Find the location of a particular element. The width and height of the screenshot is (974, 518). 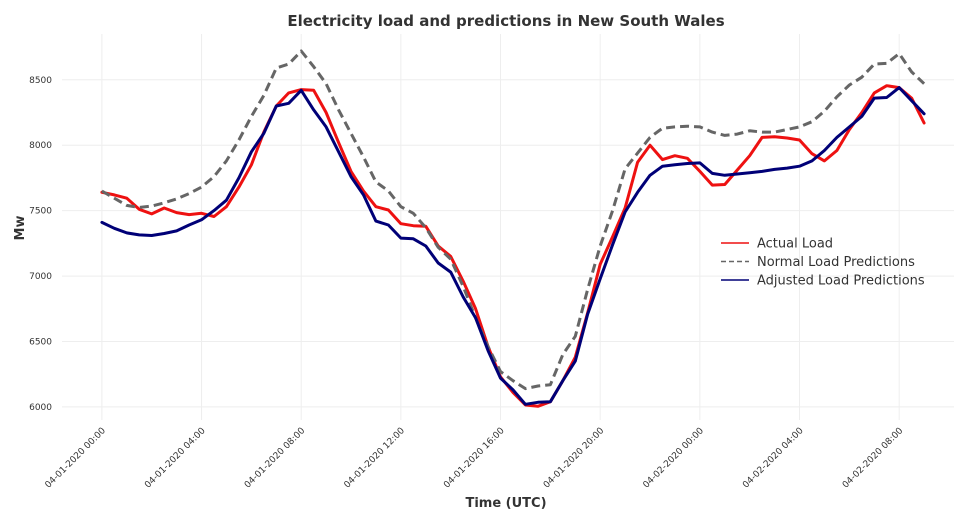

y-tick-label: 6000 is located at coordinates (40, 408).